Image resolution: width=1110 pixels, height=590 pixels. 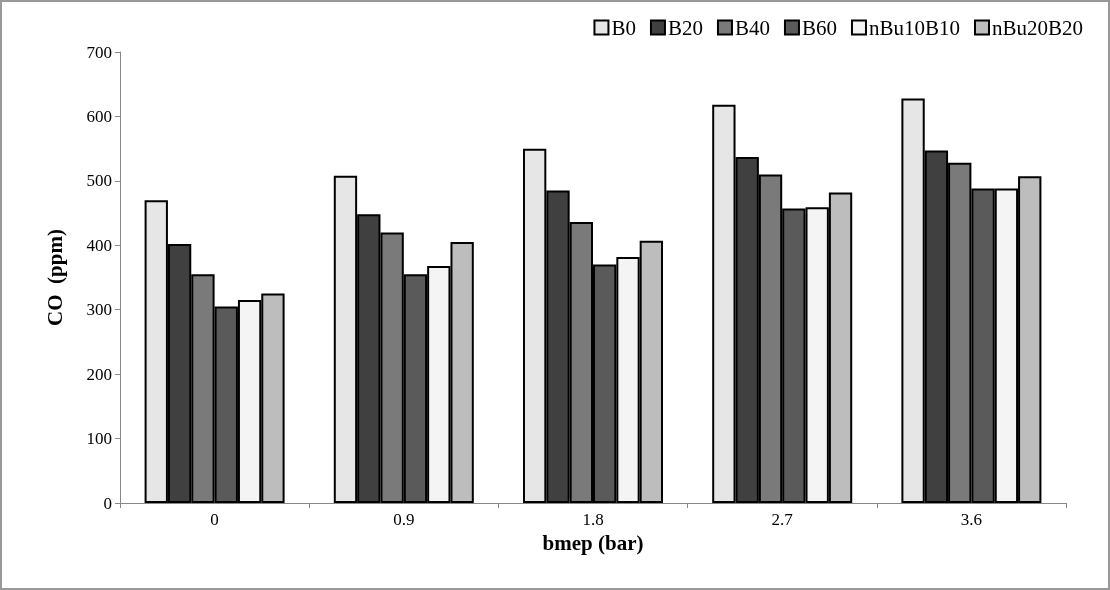 I want to click on y-tick-label: 300, so click(x=99, y=310).